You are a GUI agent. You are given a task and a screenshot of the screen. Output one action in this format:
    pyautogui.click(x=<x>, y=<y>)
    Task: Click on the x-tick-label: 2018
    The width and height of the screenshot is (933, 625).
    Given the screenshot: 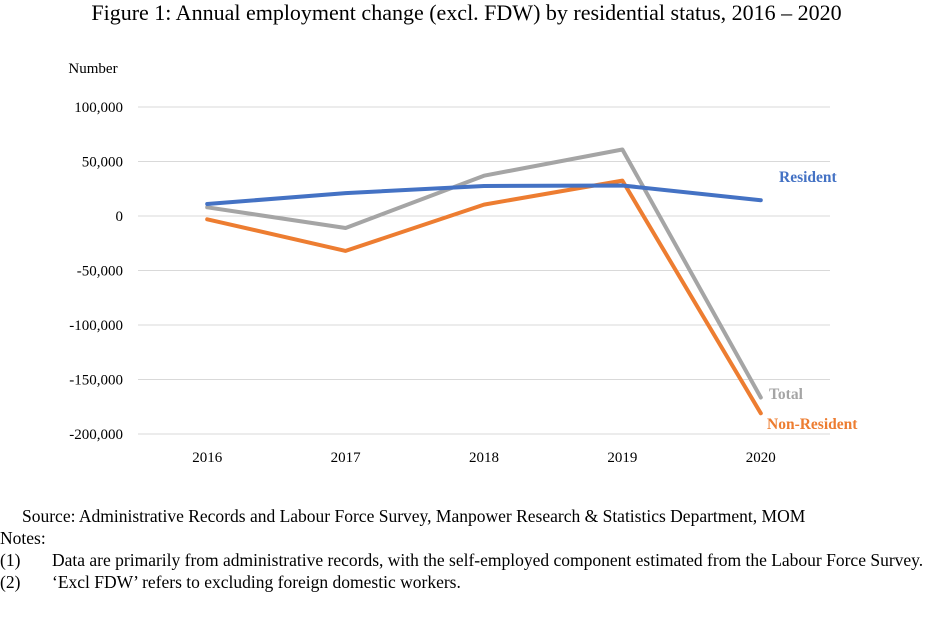 What is the action you would take?
    pyautogui.click(x=484, y=458)
    